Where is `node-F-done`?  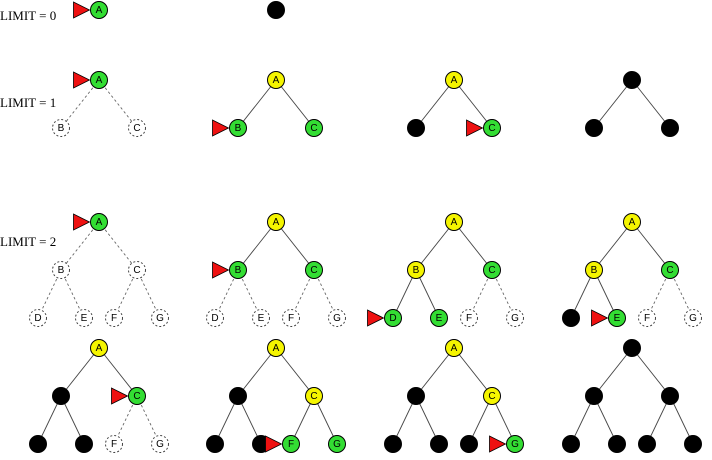
node-F-done is located at coordinates (647, 444).